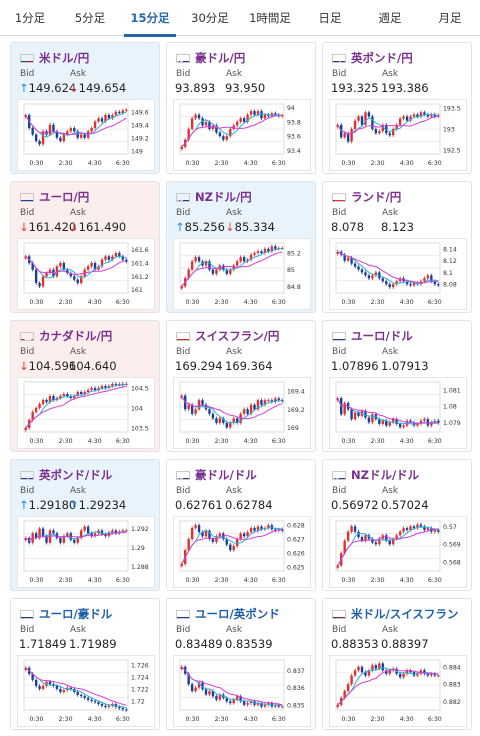 This screenshot has height=736, width=480. I want to click on tab-4: 1時間足, so click(270, 18).